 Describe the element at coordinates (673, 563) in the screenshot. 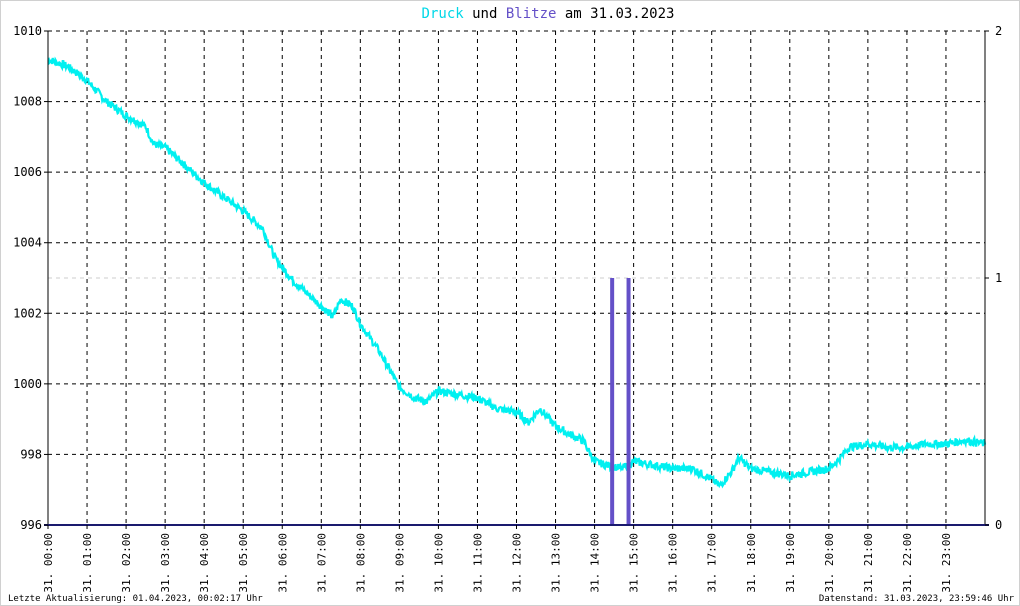

I see `x-tick-label: 31. 16:00` at that location.